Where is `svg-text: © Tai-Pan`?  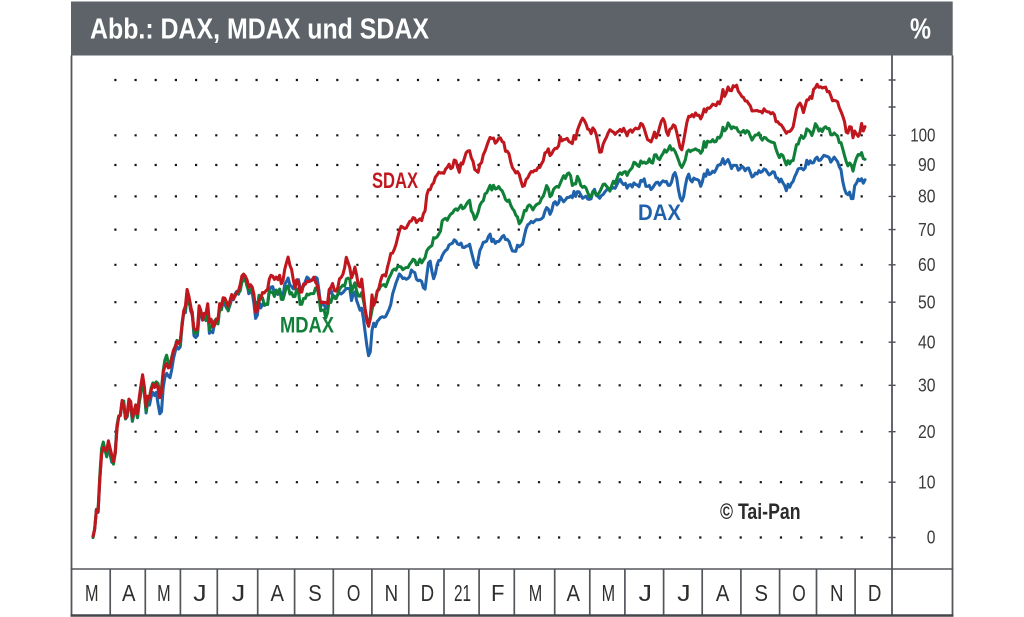 svg-text: © Tai-Pan is located at coordinates (760, 511).